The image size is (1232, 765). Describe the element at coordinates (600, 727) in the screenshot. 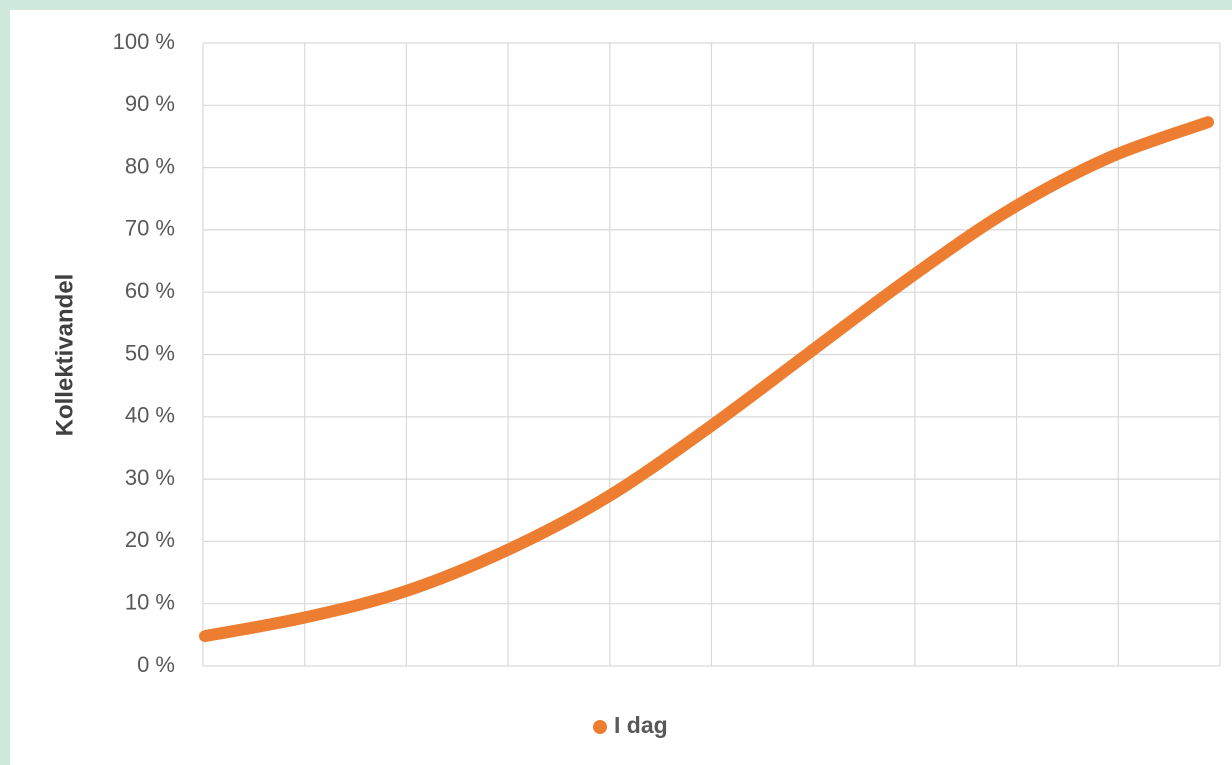

I see `legend-marker` at that location.